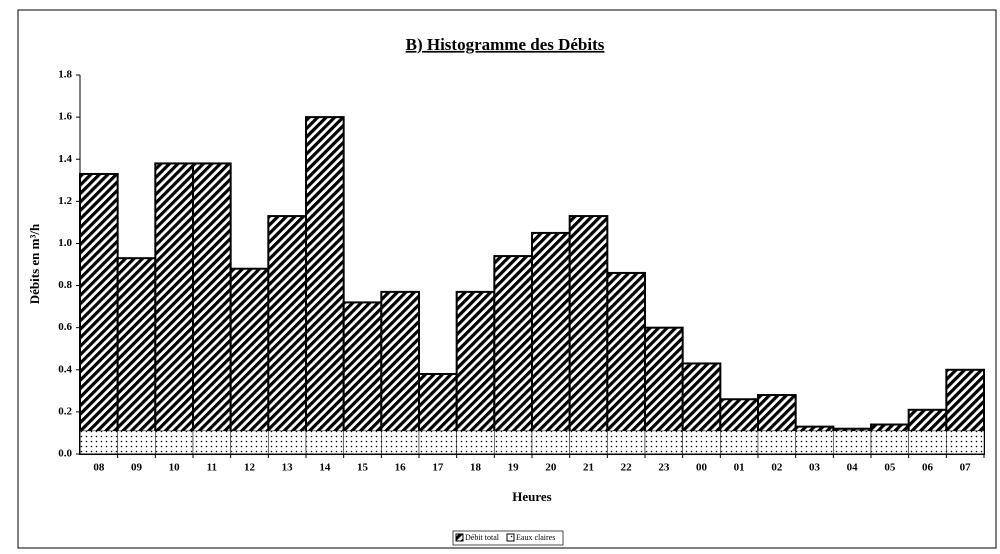 The image size is (1000, 554). Describe the element at coordinates (777, 468) in the screenshot. I see `x-tick-label: 02` at that location.